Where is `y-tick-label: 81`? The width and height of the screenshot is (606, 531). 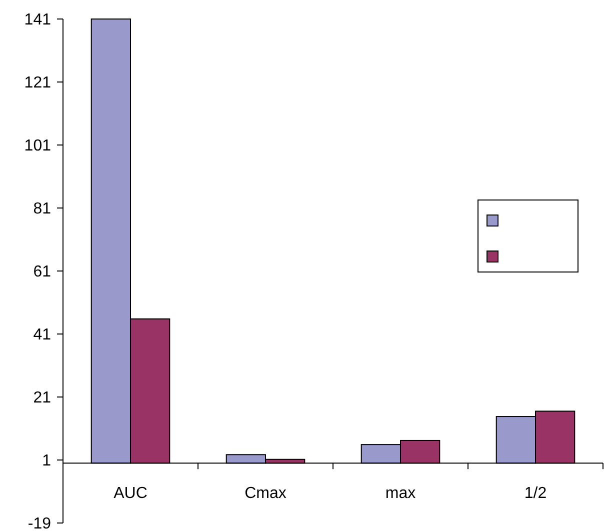
y-tick-label: 81 is located at coordinates (42, 209).